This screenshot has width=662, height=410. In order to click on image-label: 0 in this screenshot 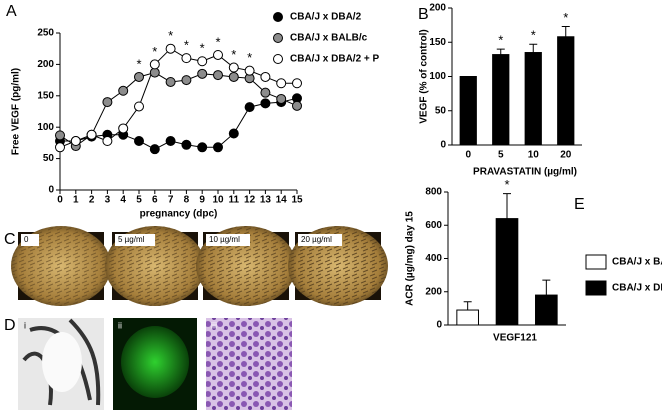, I will do `click(26, 239)`.